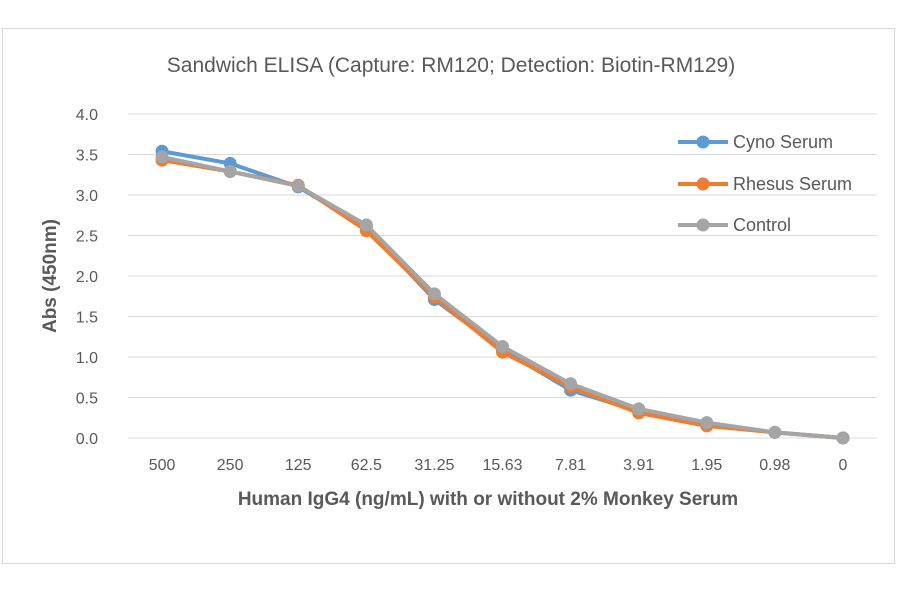  I want to click on x-tick-label: 31.25, so click(434, 465).